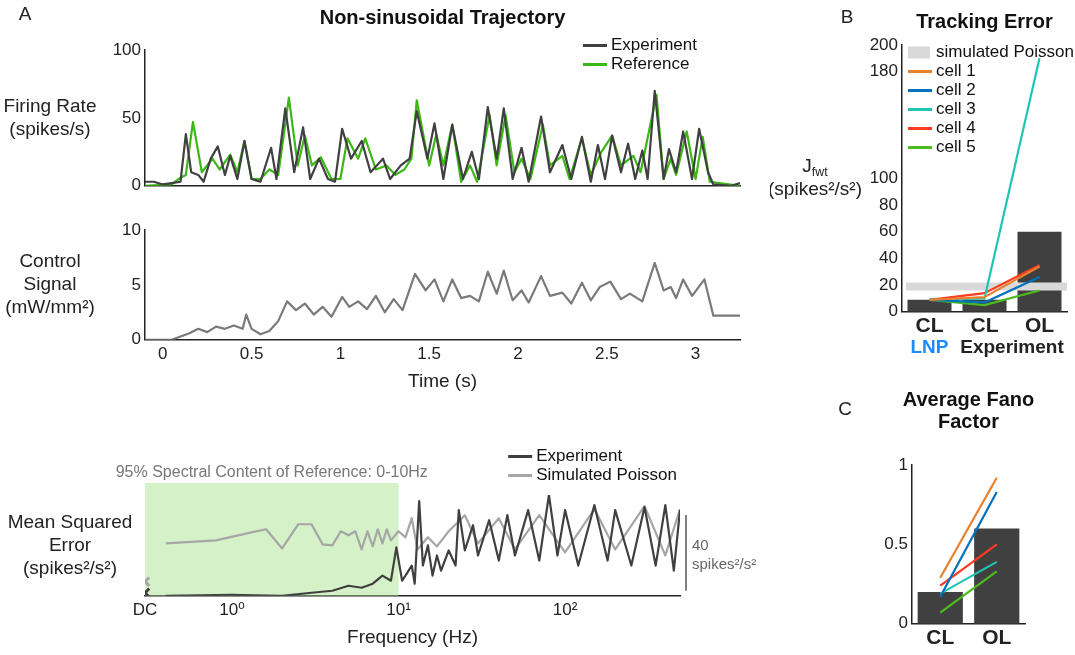 This screenshot has width=1075, height=655. I want to click on text: Experiment, so click(1012, 347).